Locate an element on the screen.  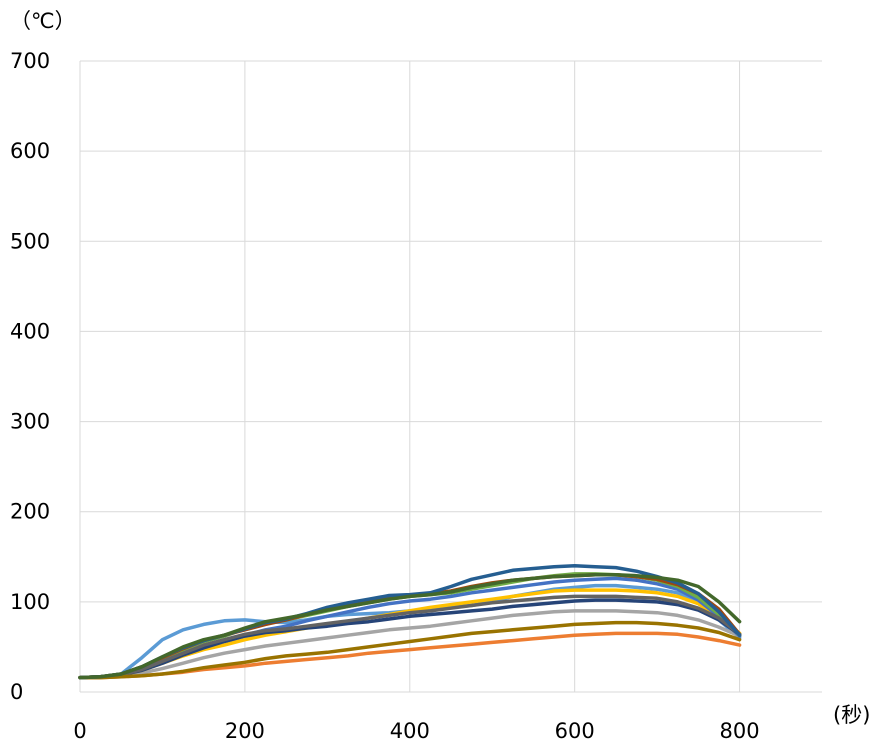
series-group is located at coordinates (410, 622).